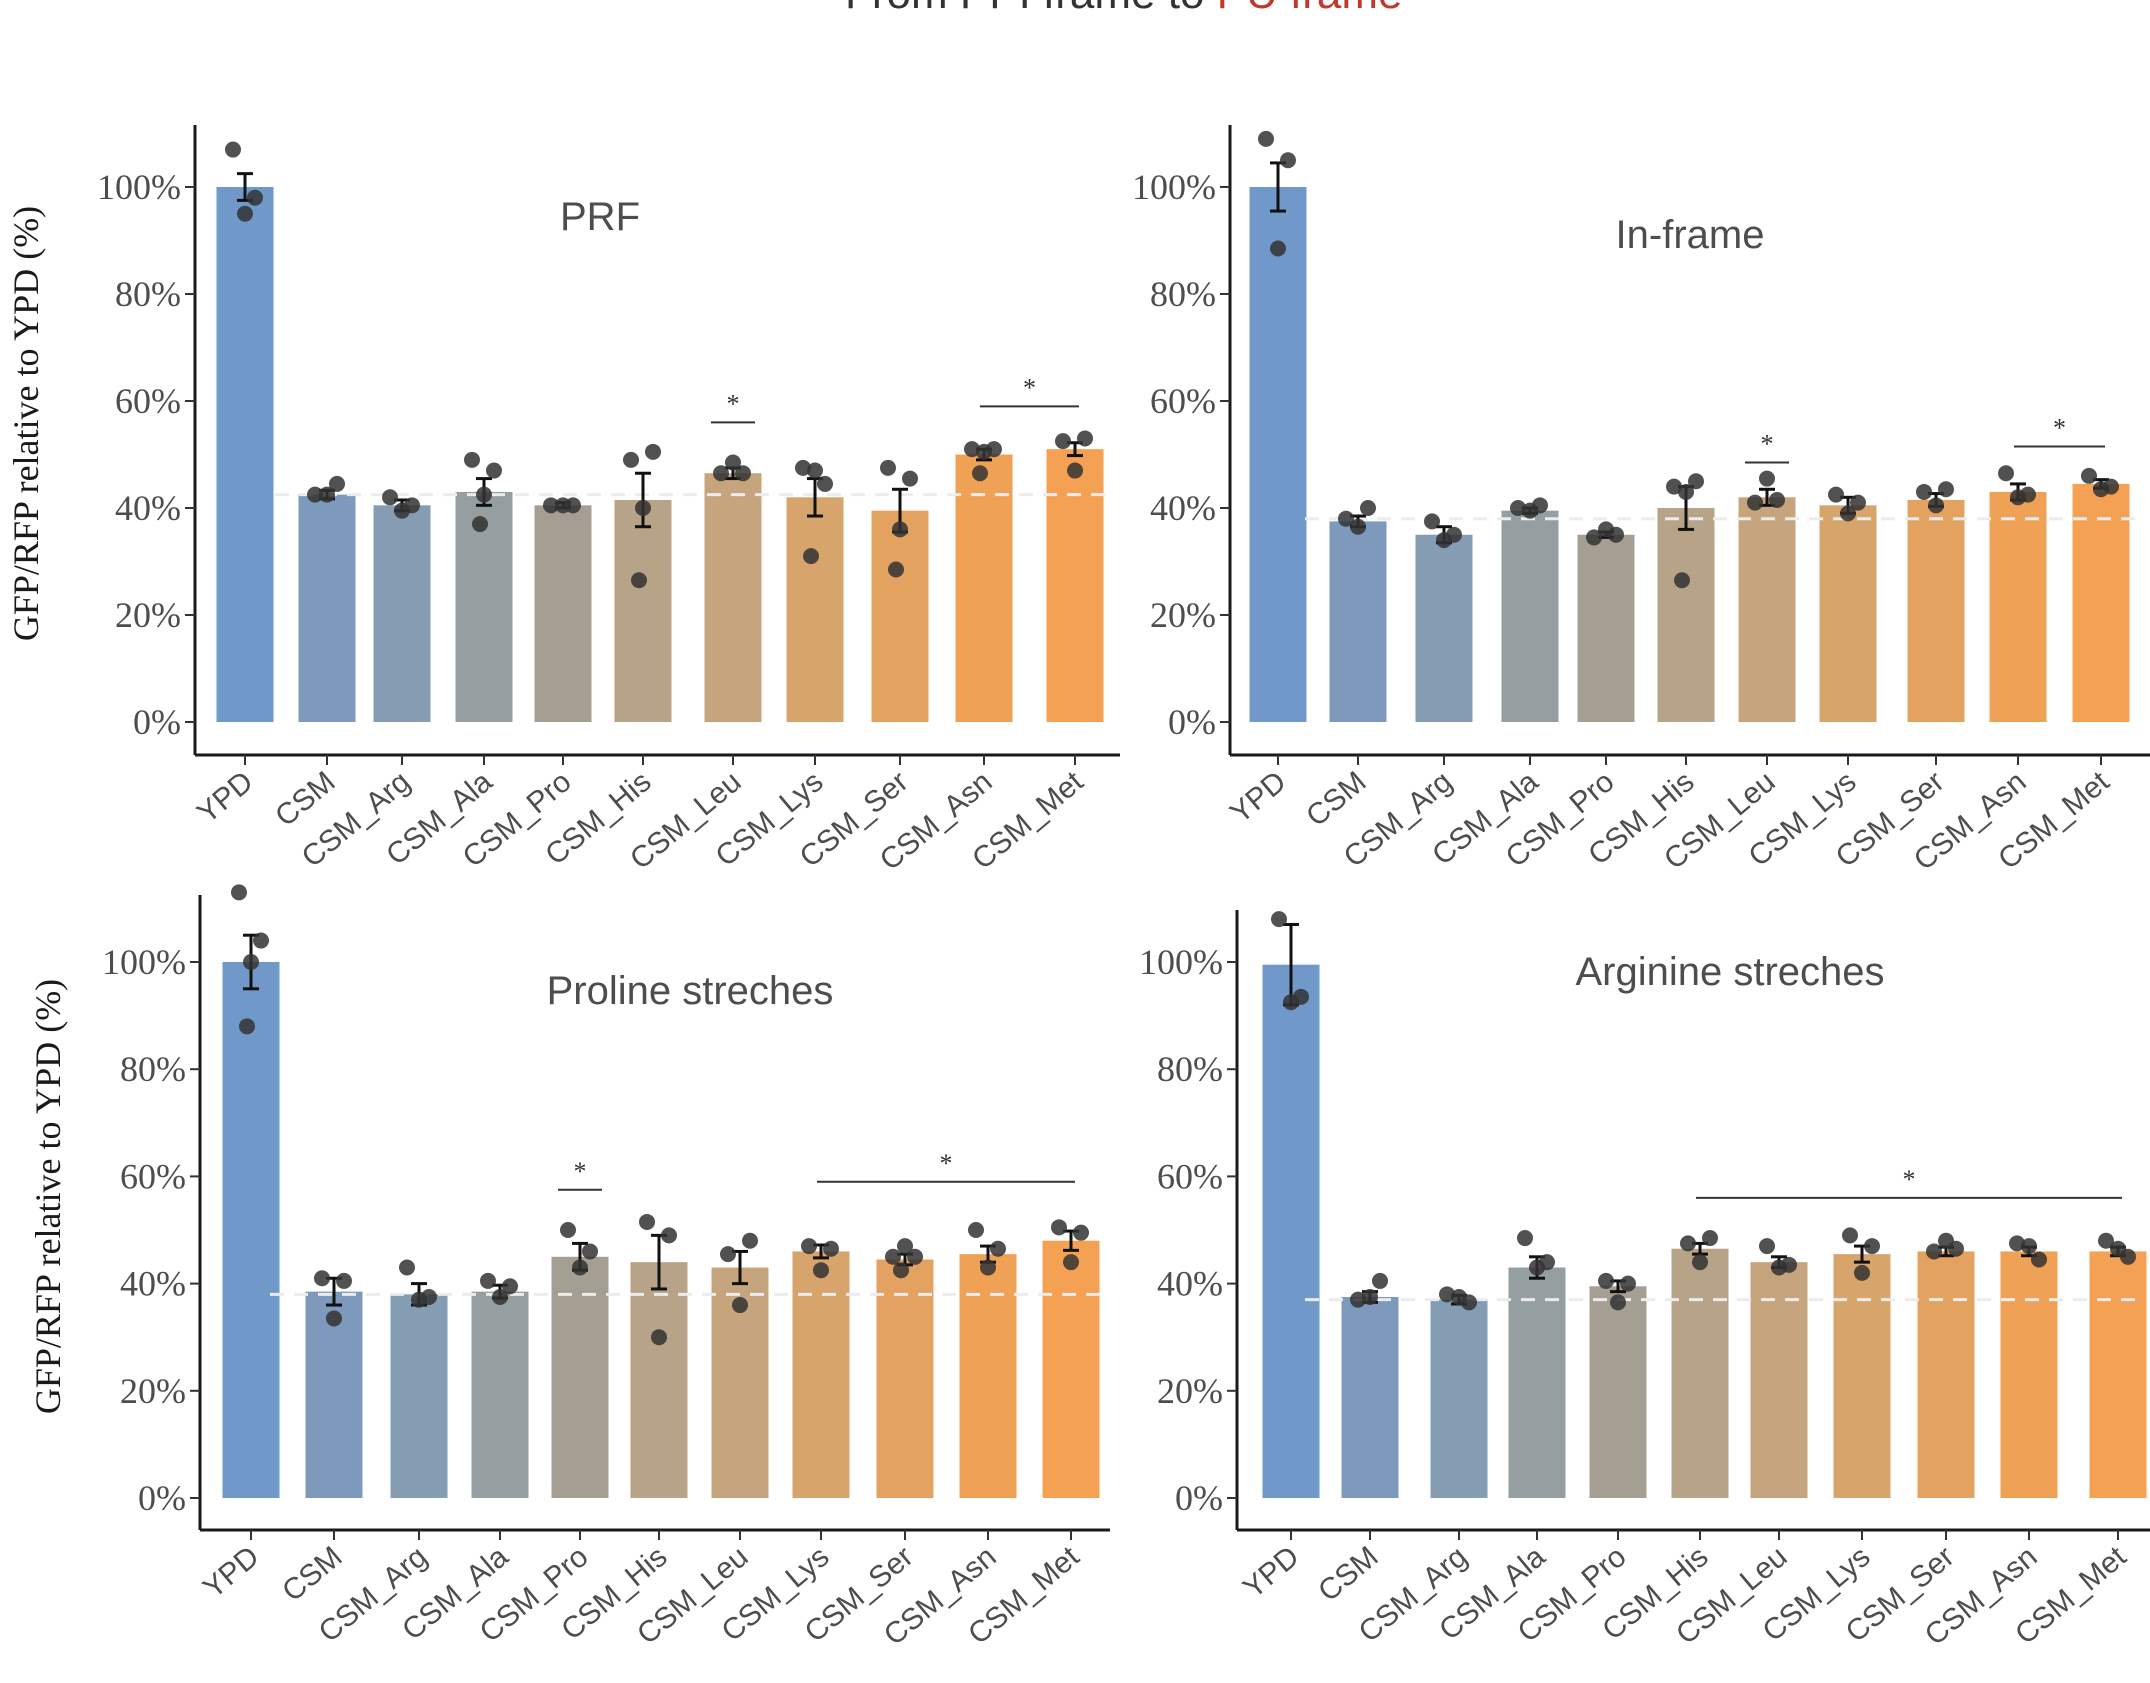  What do you see at coordinates (26, 423) in the screenshot?
I see `y-axis-label: GFP/RFP relative to YPD (%)` at bounding box center [26, 423].